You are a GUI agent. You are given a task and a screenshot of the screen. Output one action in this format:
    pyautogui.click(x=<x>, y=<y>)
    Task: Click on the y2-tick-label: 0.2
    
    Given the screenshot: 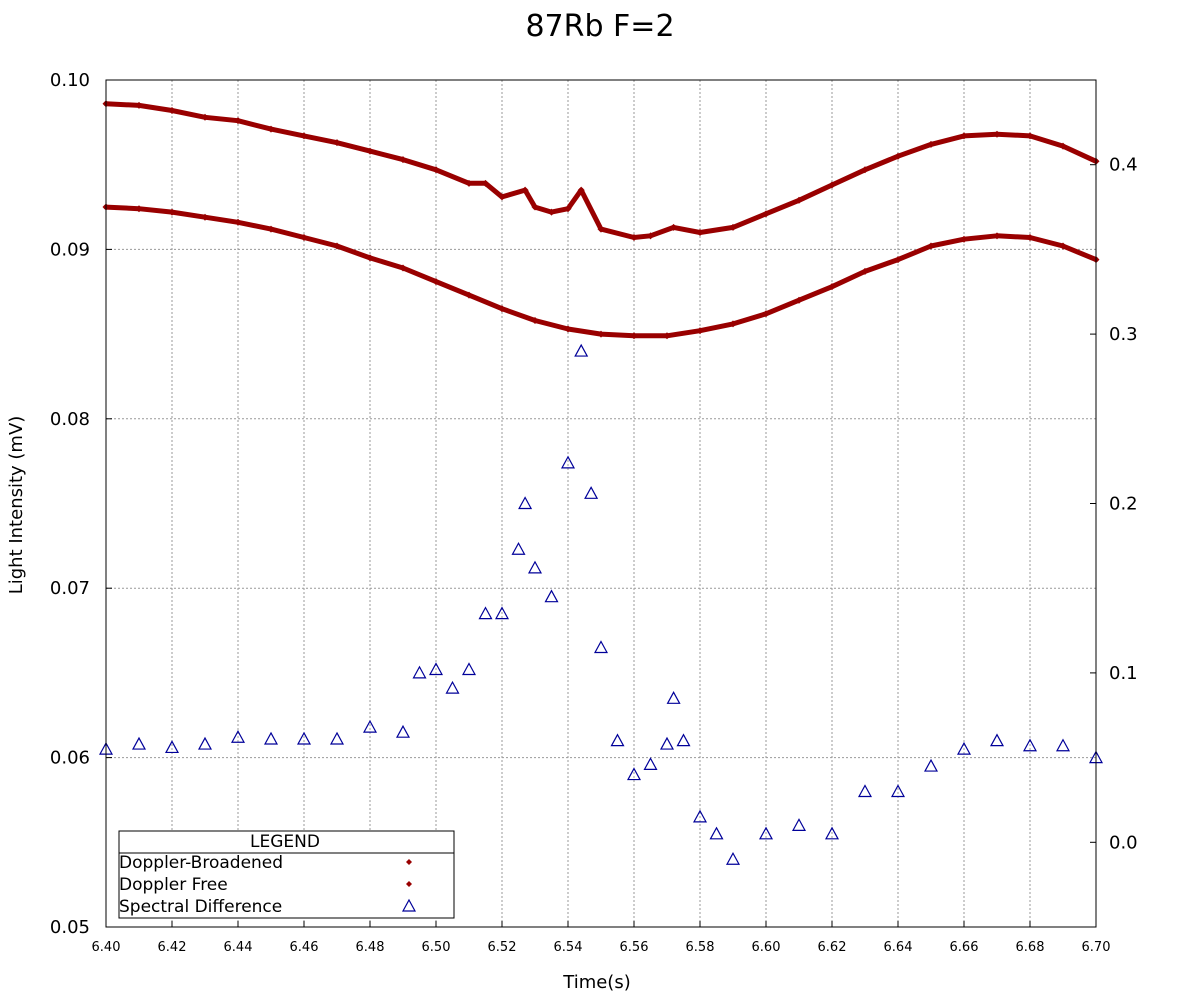 What is the action you would take?
    pyautogui.click(x=1123, y=504)
    